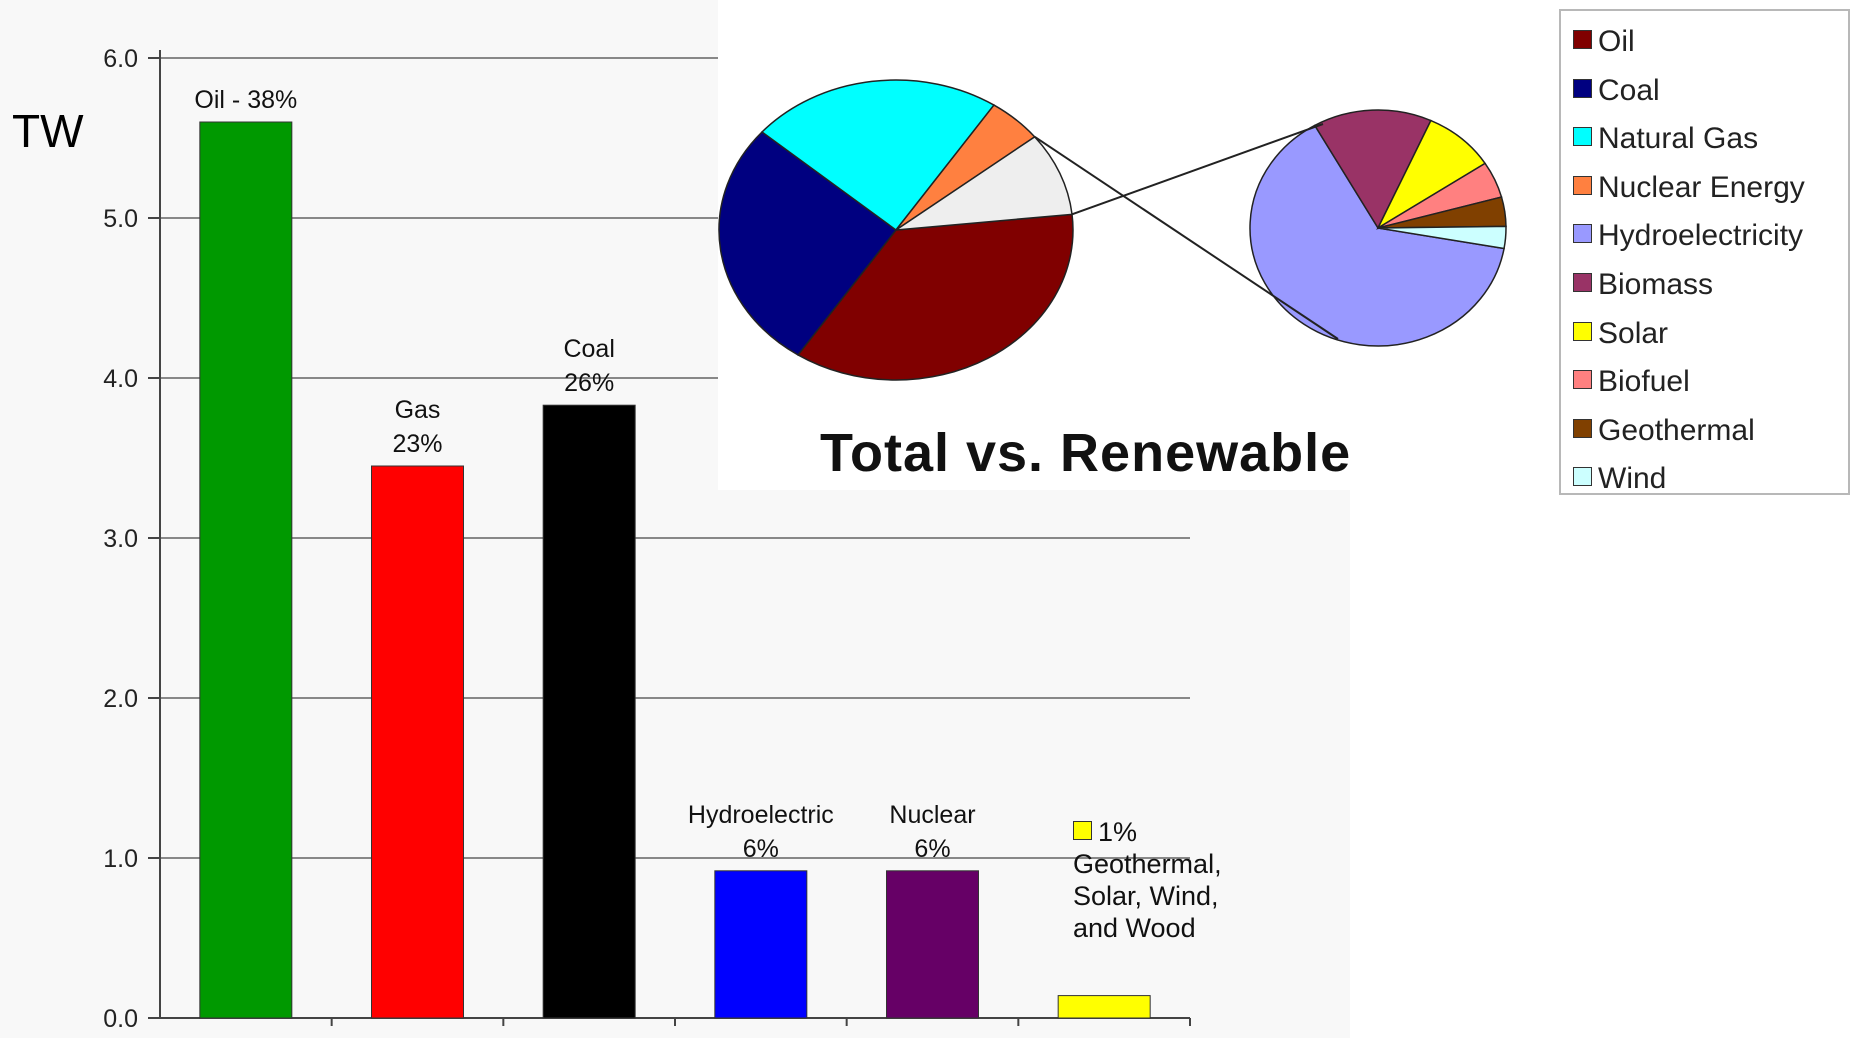 The image size is (1855, 1038). I want to click on bar-hydroelectric, so click(761, 944).